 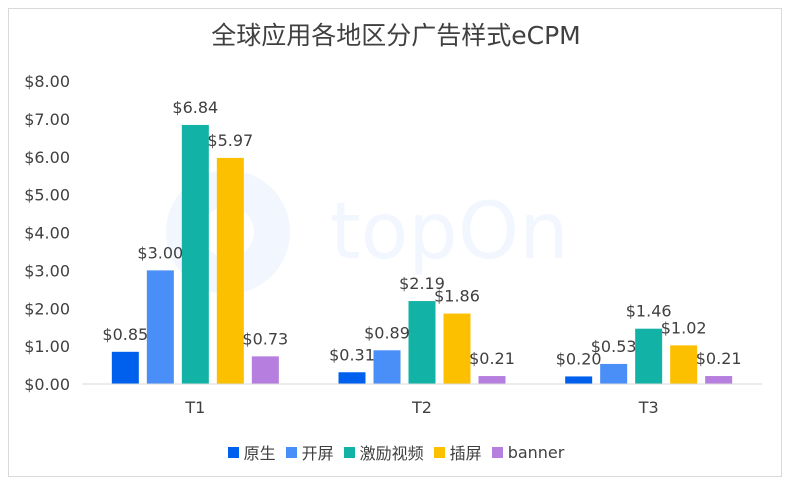 I want to click on y-tick-label: $6.00, so click(x=47, y=157).